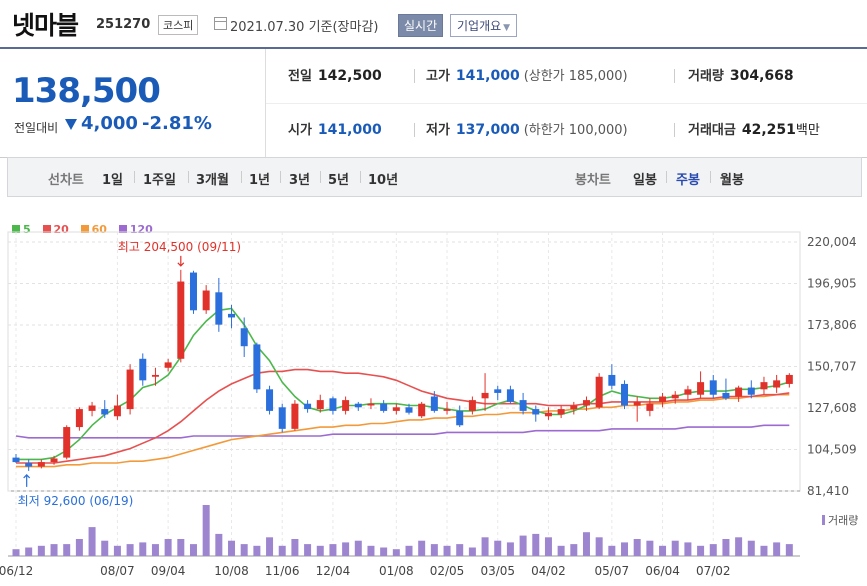 The height and width of the screenshot is (586, 867). What do you see at coordinates (434, 177) in the screenshot?
I see `period-bar: 선차트 1일 1주일 3개월 1년 3년 5년 10년 봉차트 일봉 주봉 월봉` at bounding box center [434, 177].